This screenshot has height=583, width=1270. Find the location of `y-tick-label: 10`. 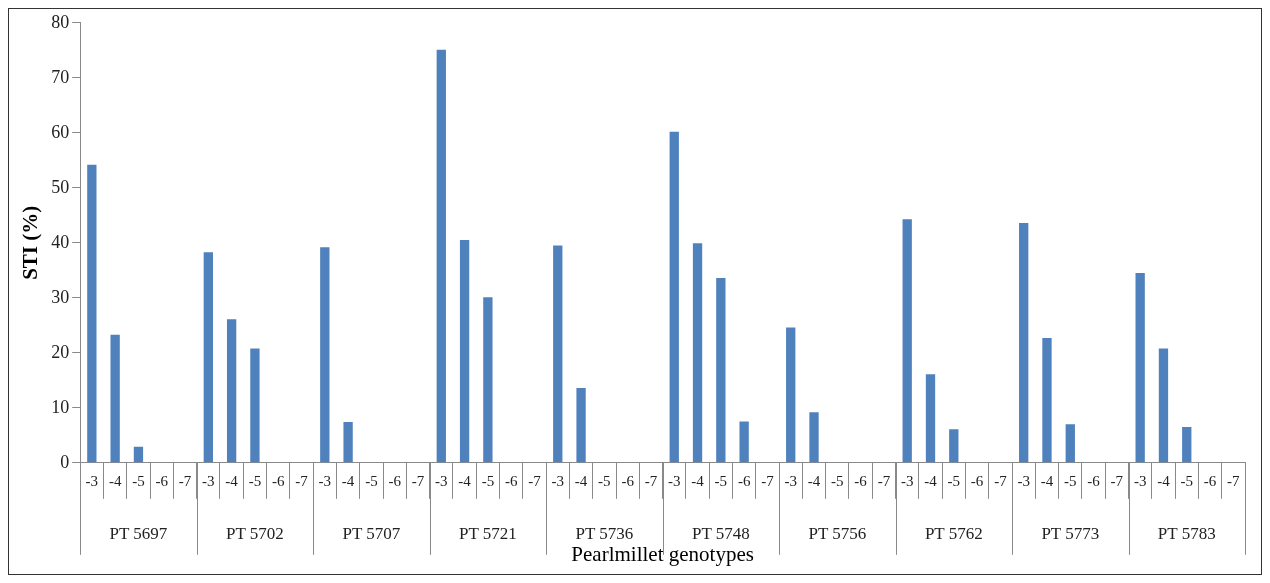

y-tick-label: 10 is located at coordinates (60, 406).